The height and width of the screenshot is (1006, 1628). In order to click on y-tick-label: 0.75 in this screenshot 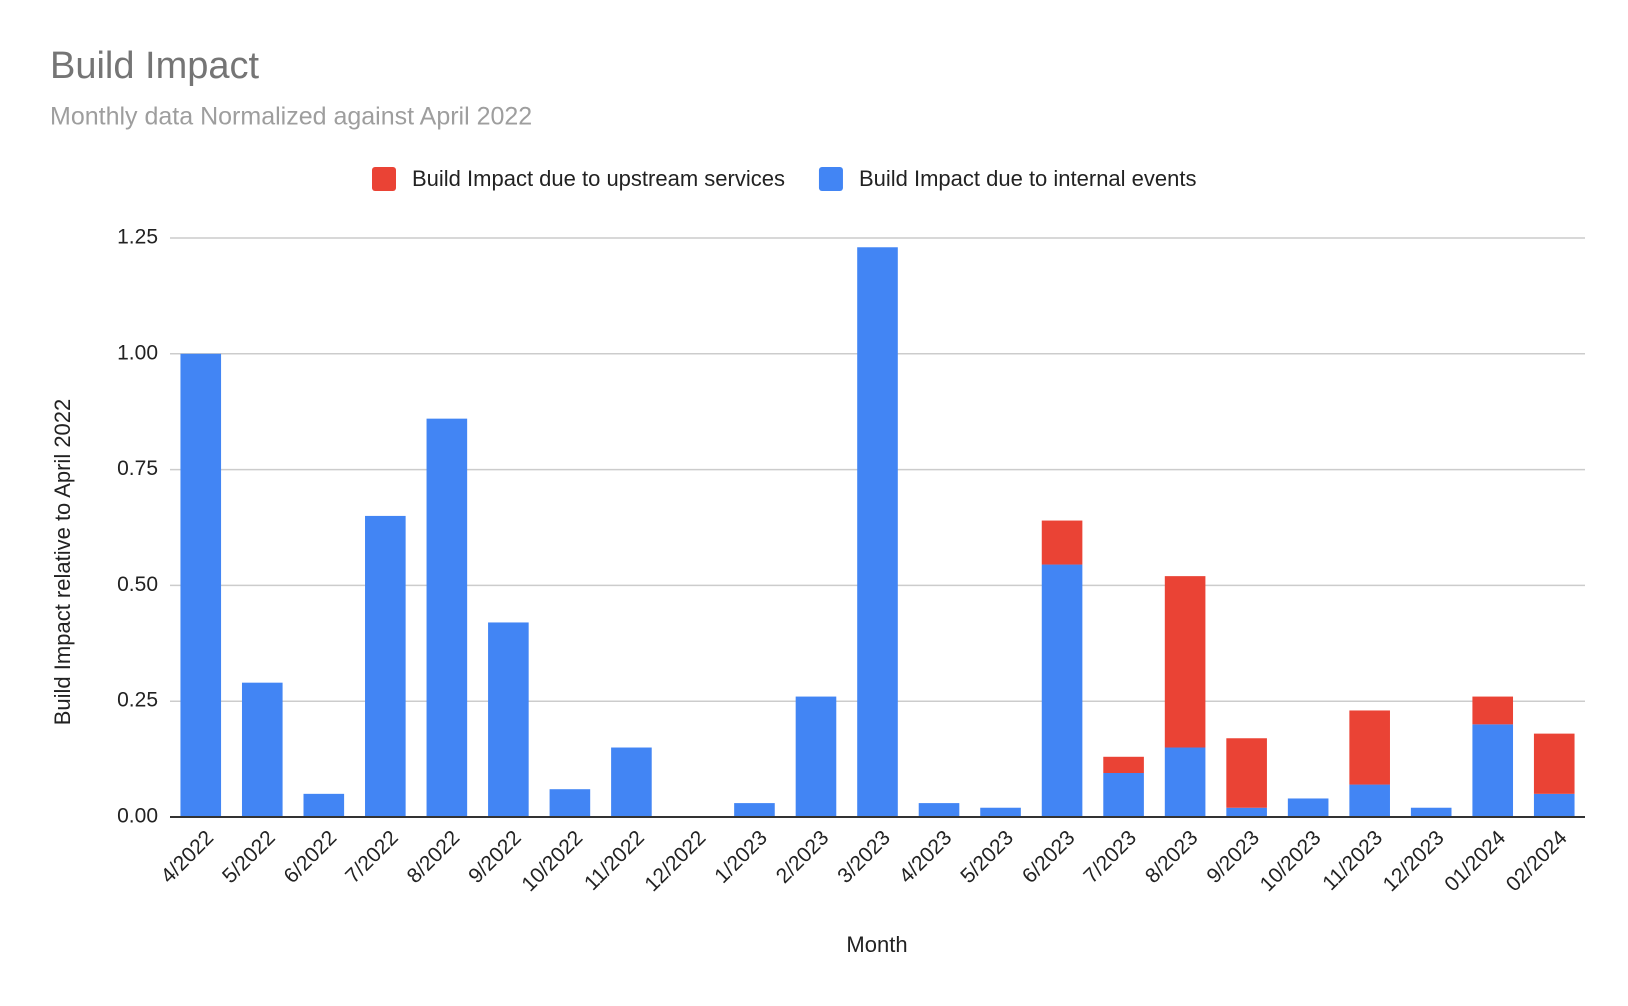, I will do `click(137, 468)`.